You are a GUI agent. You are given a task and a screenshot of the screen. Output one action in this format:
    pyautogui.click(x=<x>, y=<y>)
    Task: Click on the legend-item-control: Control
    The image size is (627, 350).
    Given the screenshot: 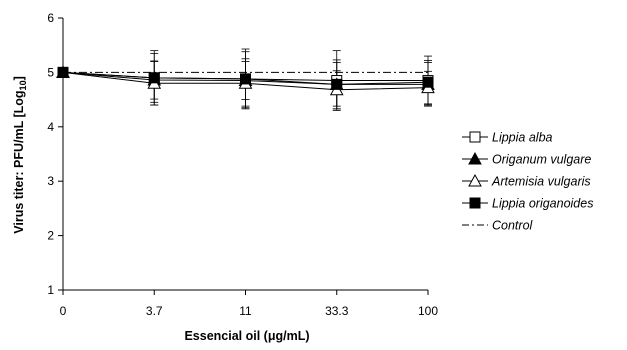 What is the action you would take?
    pyautogui.click(x=498, y=226)
    